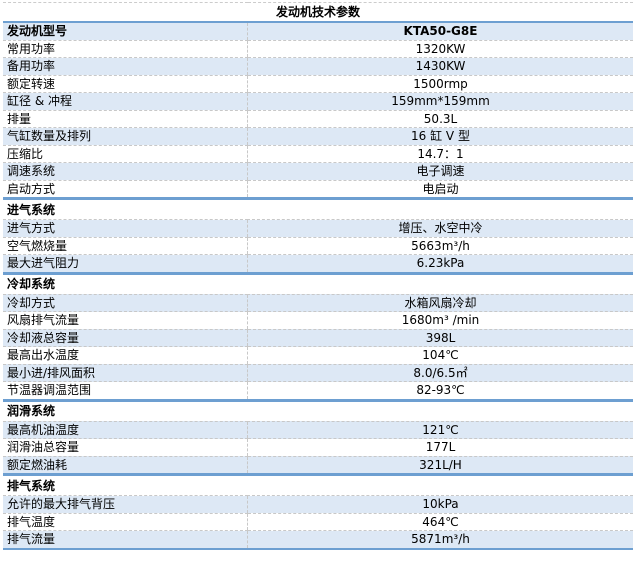 This screenshot has width=637, height=568. What do you see at coordinates (125, 540) in the screenshot?
I see `param-label: 排气流量` at bounding box center [125, 540].